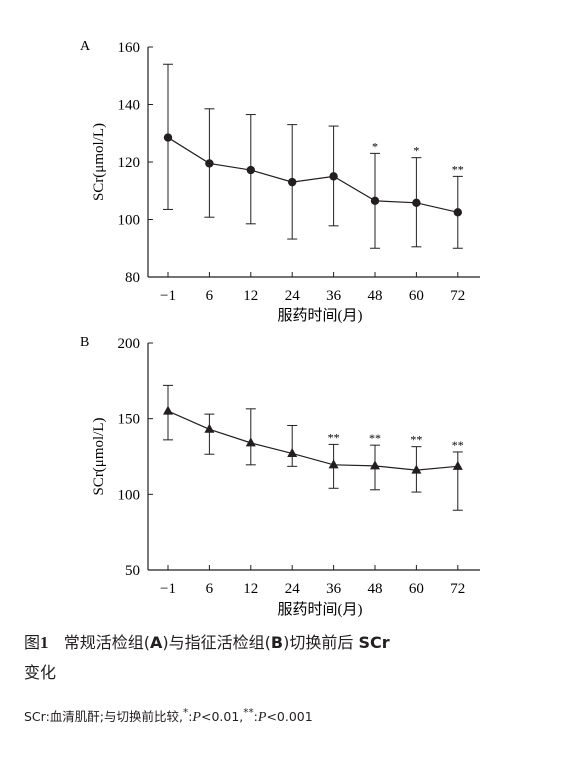 This screenshot has width=576, height=760. Describe the element at coordinates (185, 712) in the screenshot. I see `note-sig1: *` at that location.